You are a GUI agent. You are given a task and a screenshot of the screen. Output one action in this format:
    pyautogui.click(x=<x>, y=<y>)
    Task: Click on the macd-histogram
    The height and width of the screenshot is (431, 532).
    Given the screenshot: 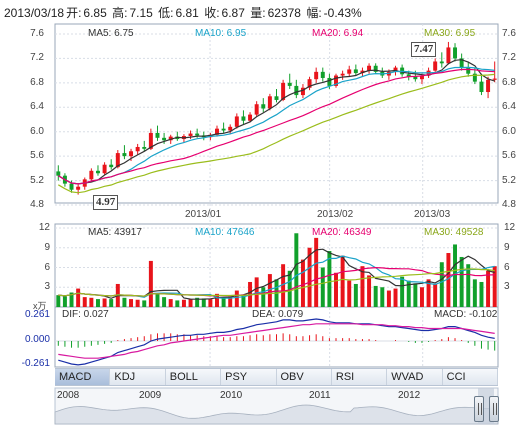 What is the action you would take?
    pyautogui.click(x=276, y=342)
    